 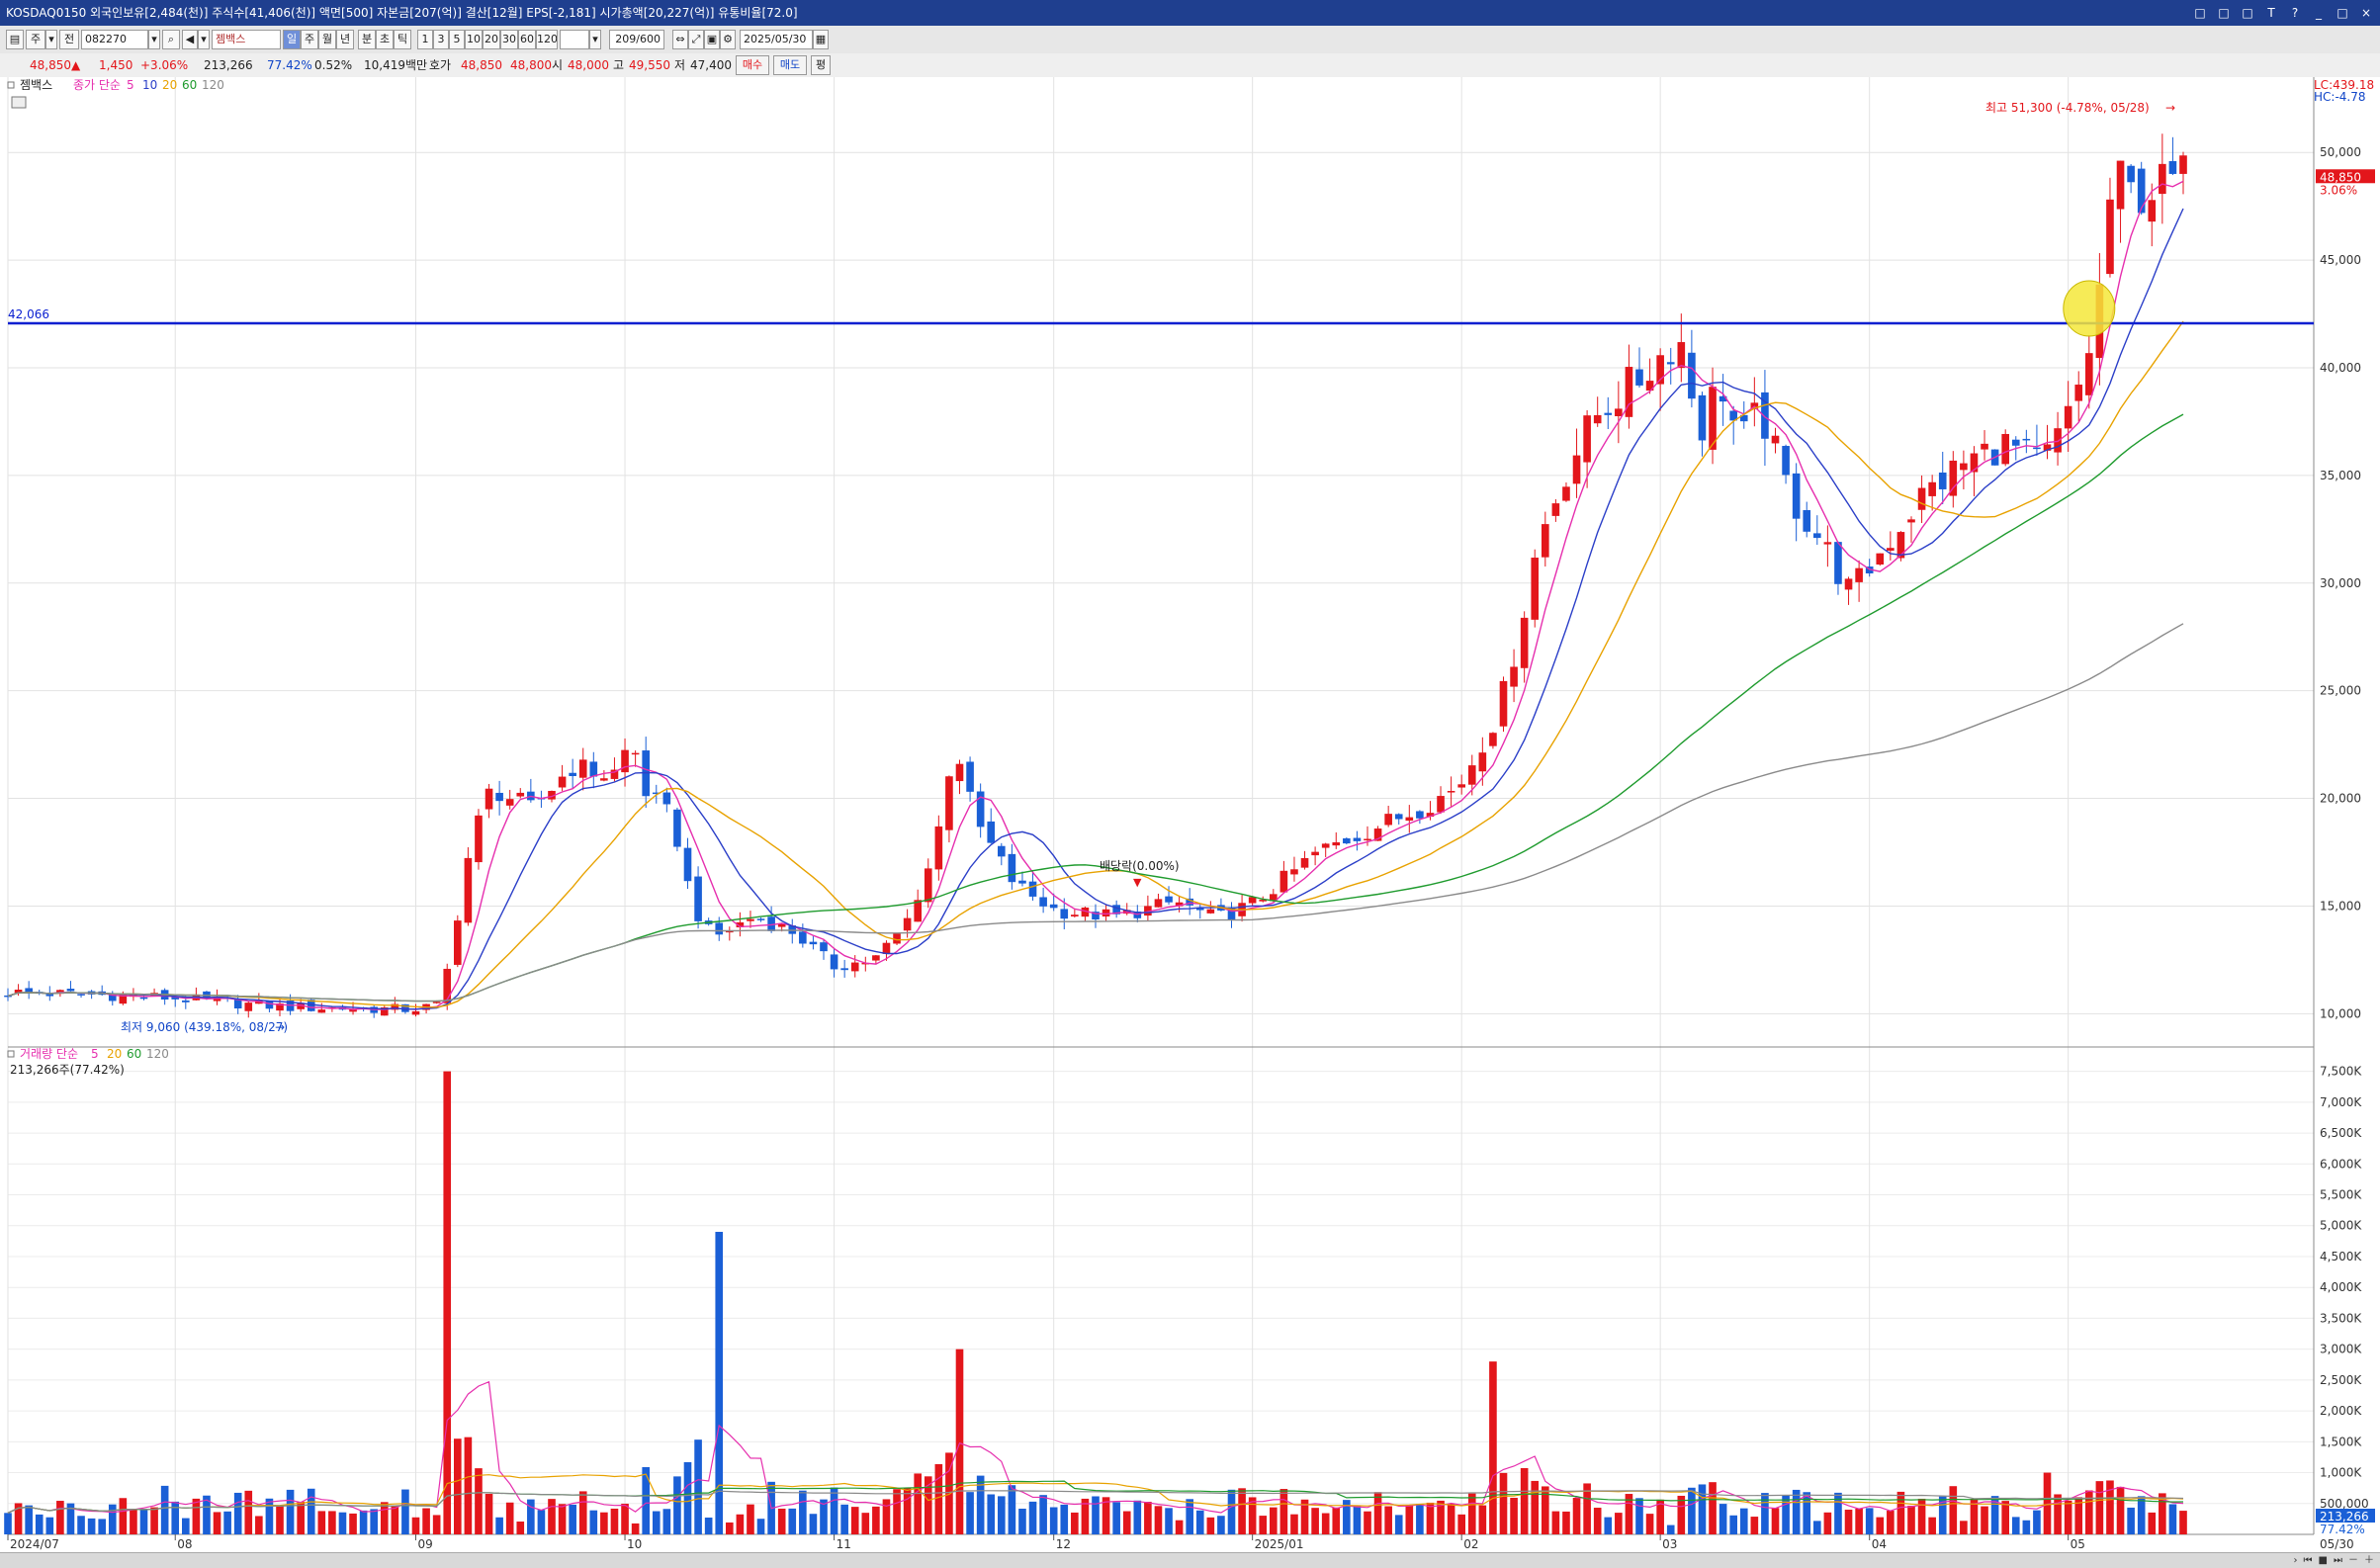 What do you see at coordinates (547, 40) in the screenshot?
I see `interval-120: 120` at bounding box center [547, 40].